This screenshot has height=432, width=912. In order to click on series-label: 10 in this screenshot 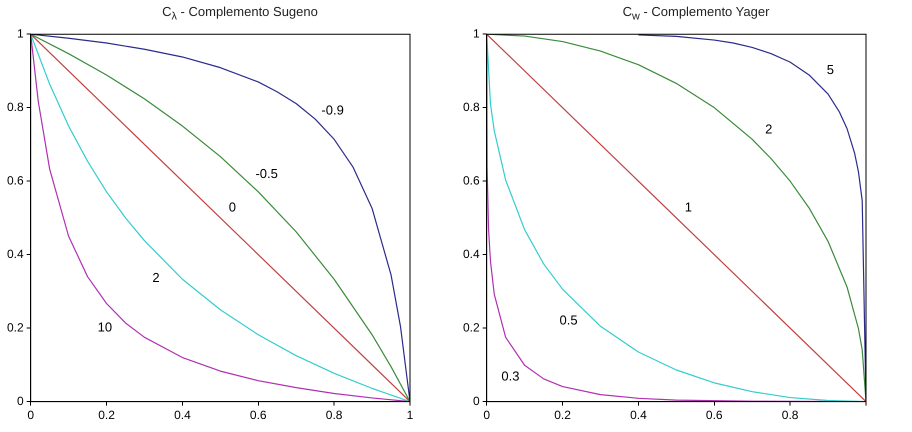, I will do `click(105, 327)`.